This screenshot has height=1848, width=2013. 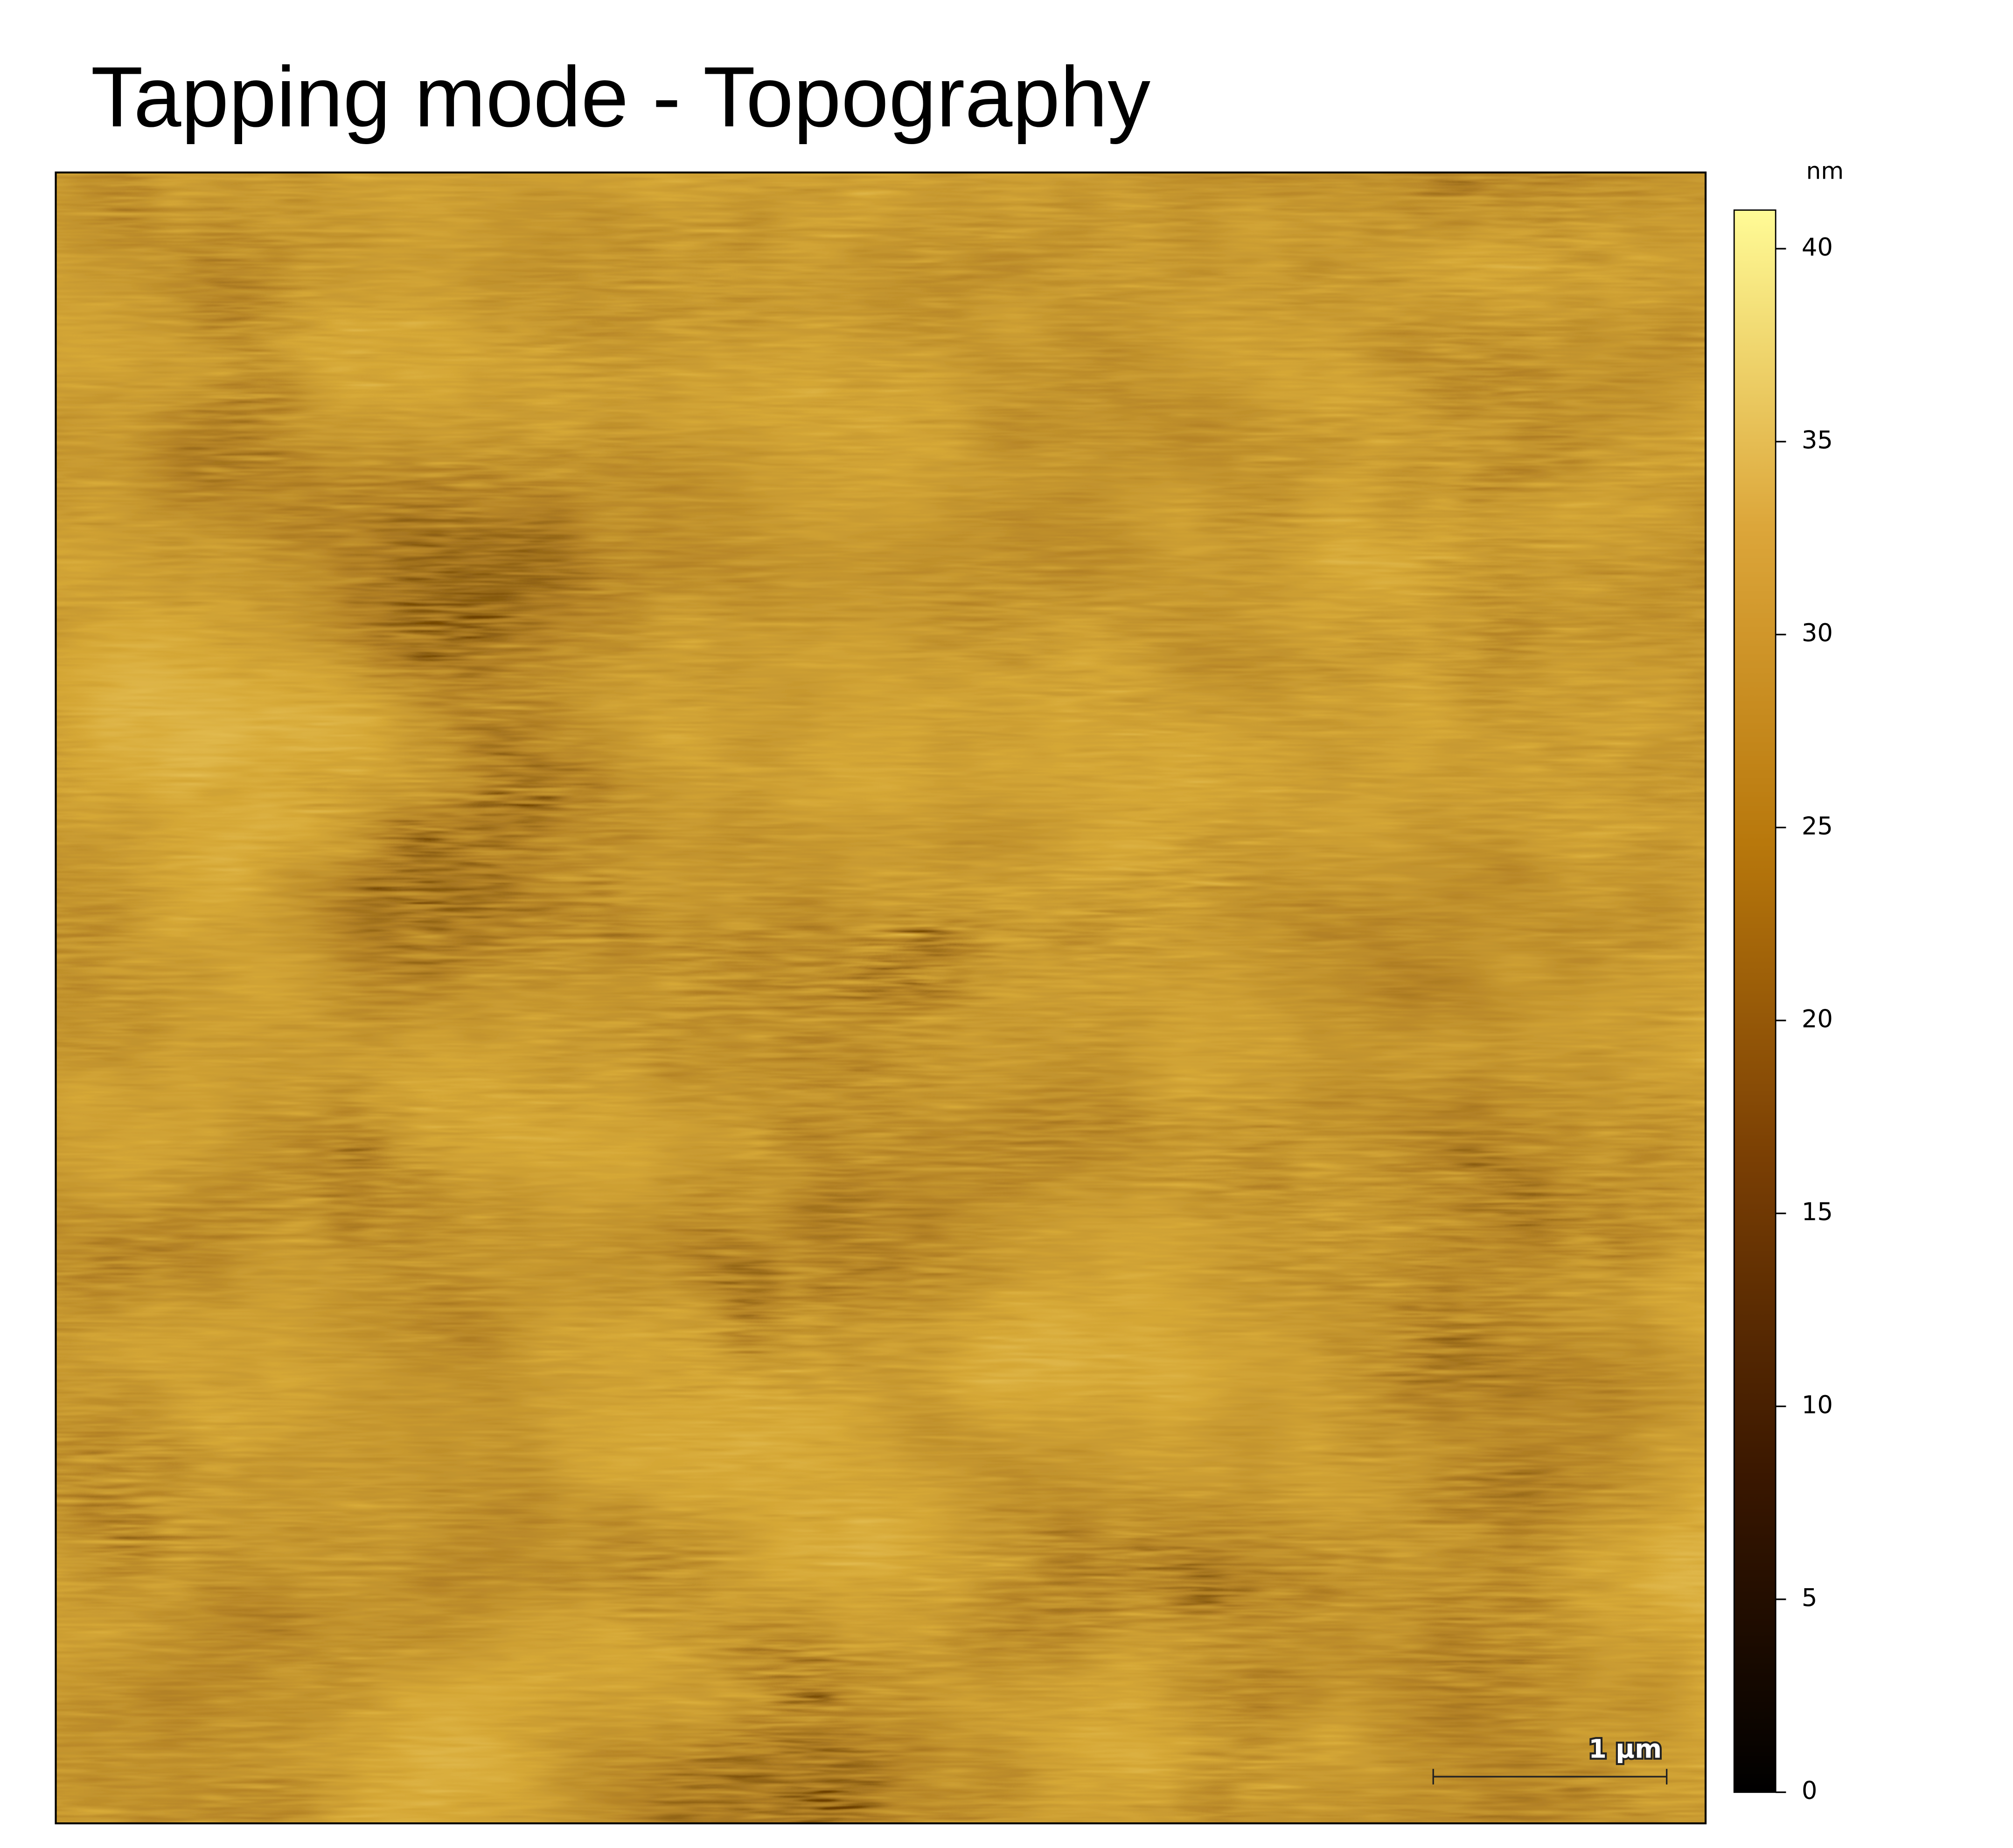 I want to click on colorbar-tick-label: 35, so click(x=1817, y=440).